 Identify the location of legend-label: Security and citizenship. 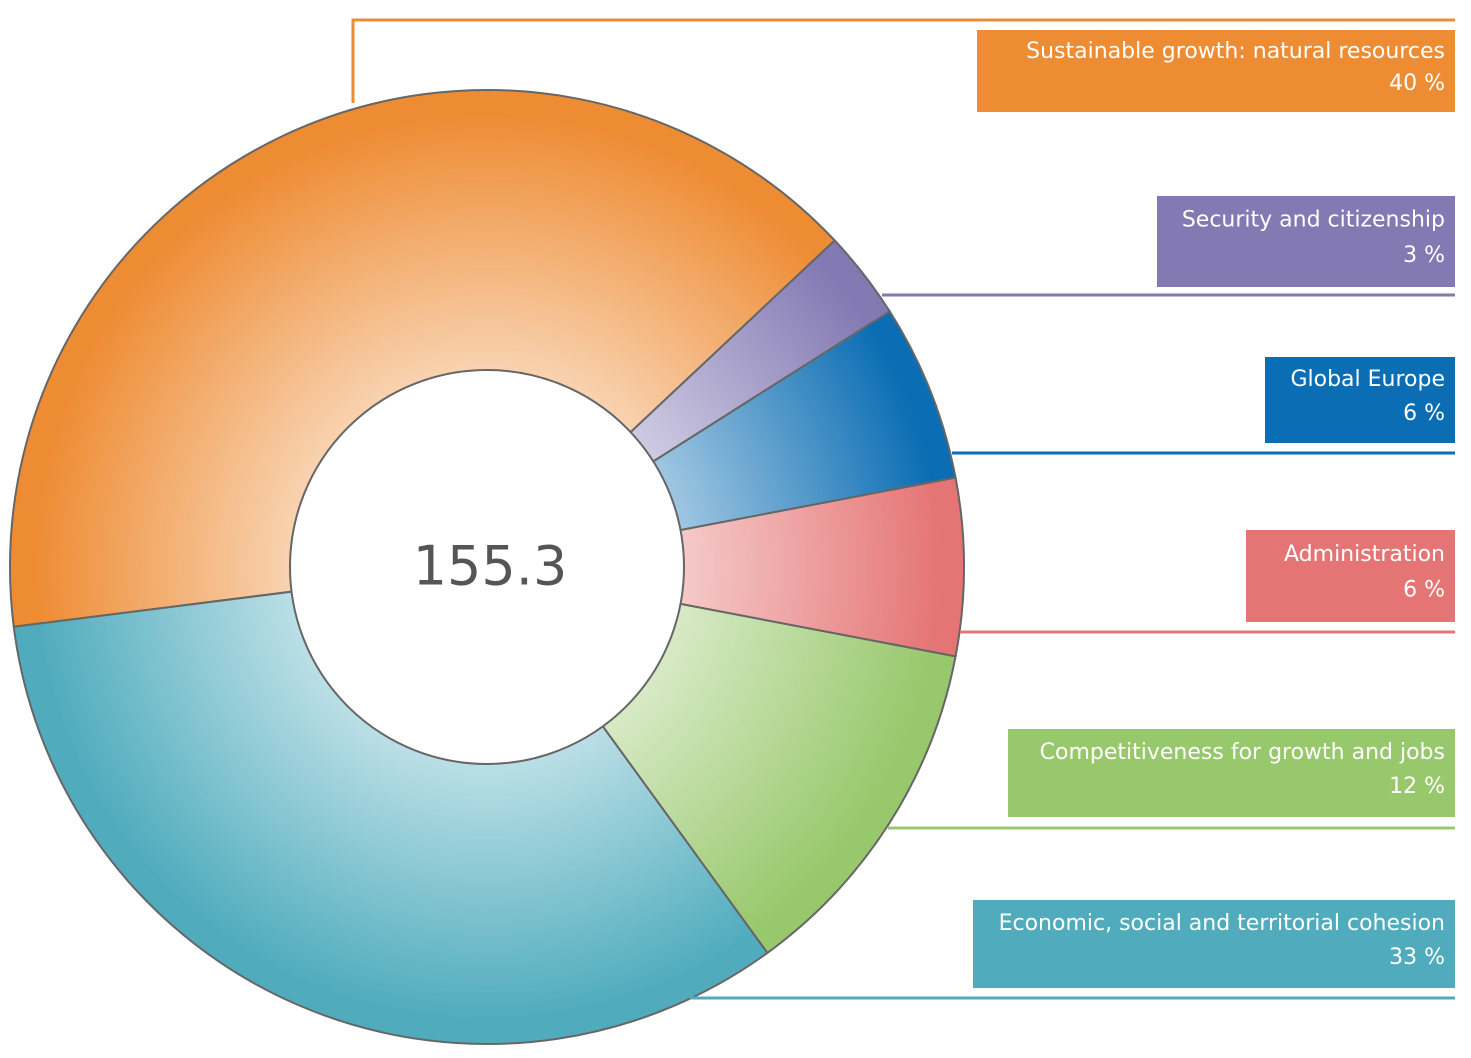
(1313, 220).